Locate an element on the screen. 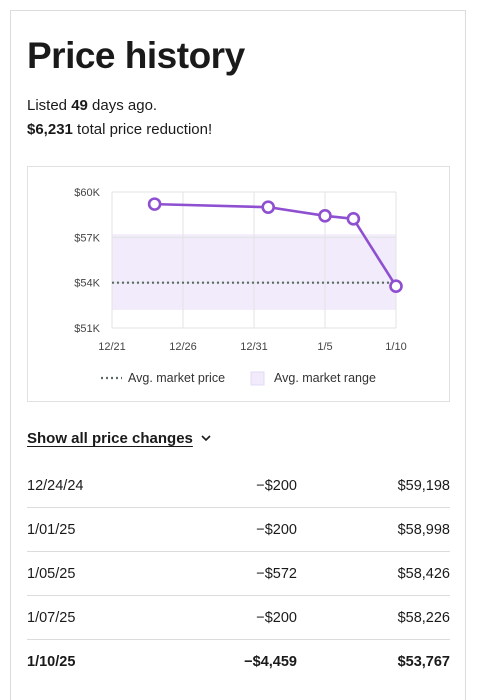  x-tick-label: 12/31 is located at coordinates (254, 347).